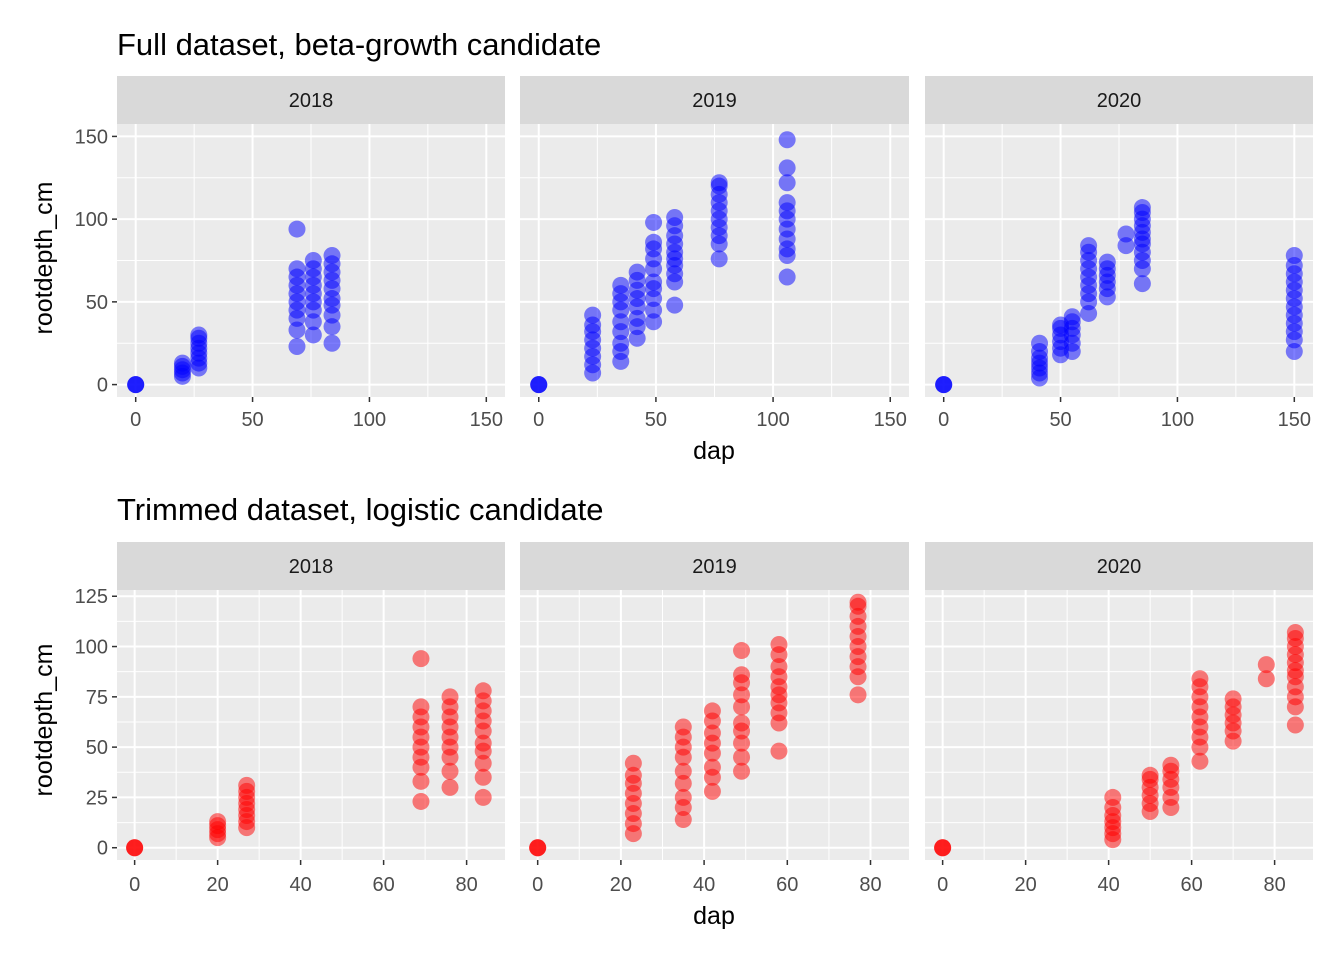 The image size is (1344, 960). I want to click on facet-strip-label: 2020, so click(1119, 101).